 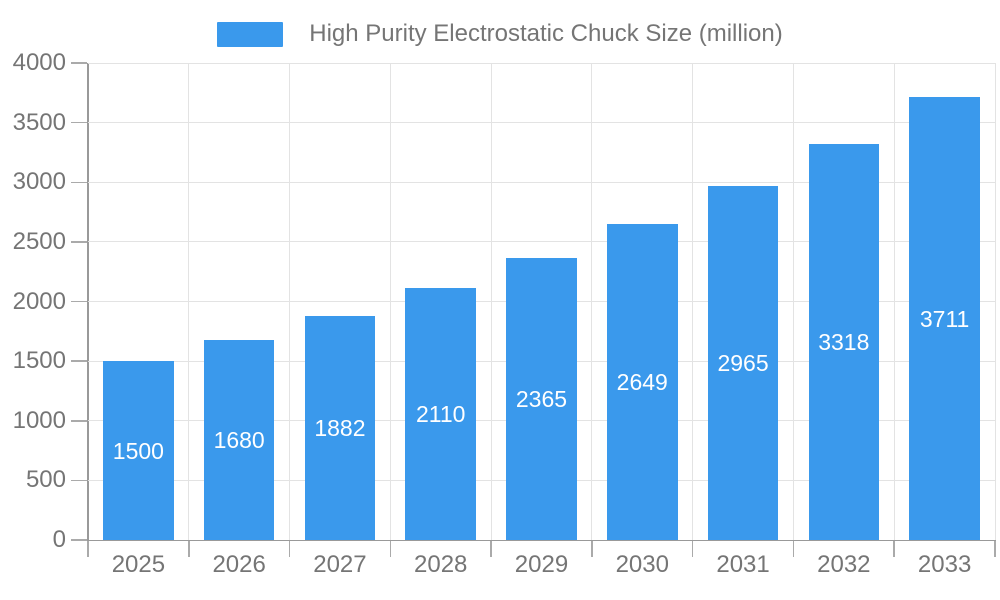 I want to click on x-axis-label: 2025, so click(x=138, y=564).